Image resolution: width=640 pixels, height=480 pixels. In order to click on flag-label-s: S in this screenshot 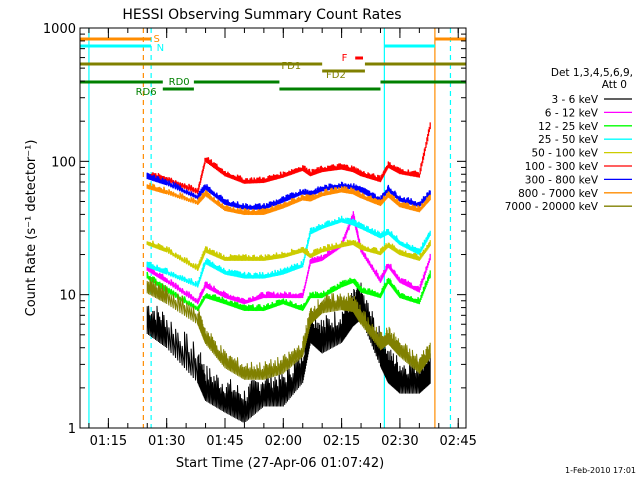, I will do `click(156, 39)`.